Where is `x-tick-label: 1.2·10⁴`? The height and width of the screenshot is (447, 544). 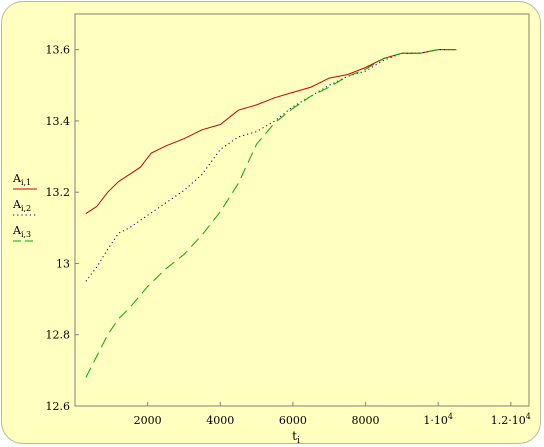 x-tick-label: 1.2·10⁴ is located at coordinates (511, 419).